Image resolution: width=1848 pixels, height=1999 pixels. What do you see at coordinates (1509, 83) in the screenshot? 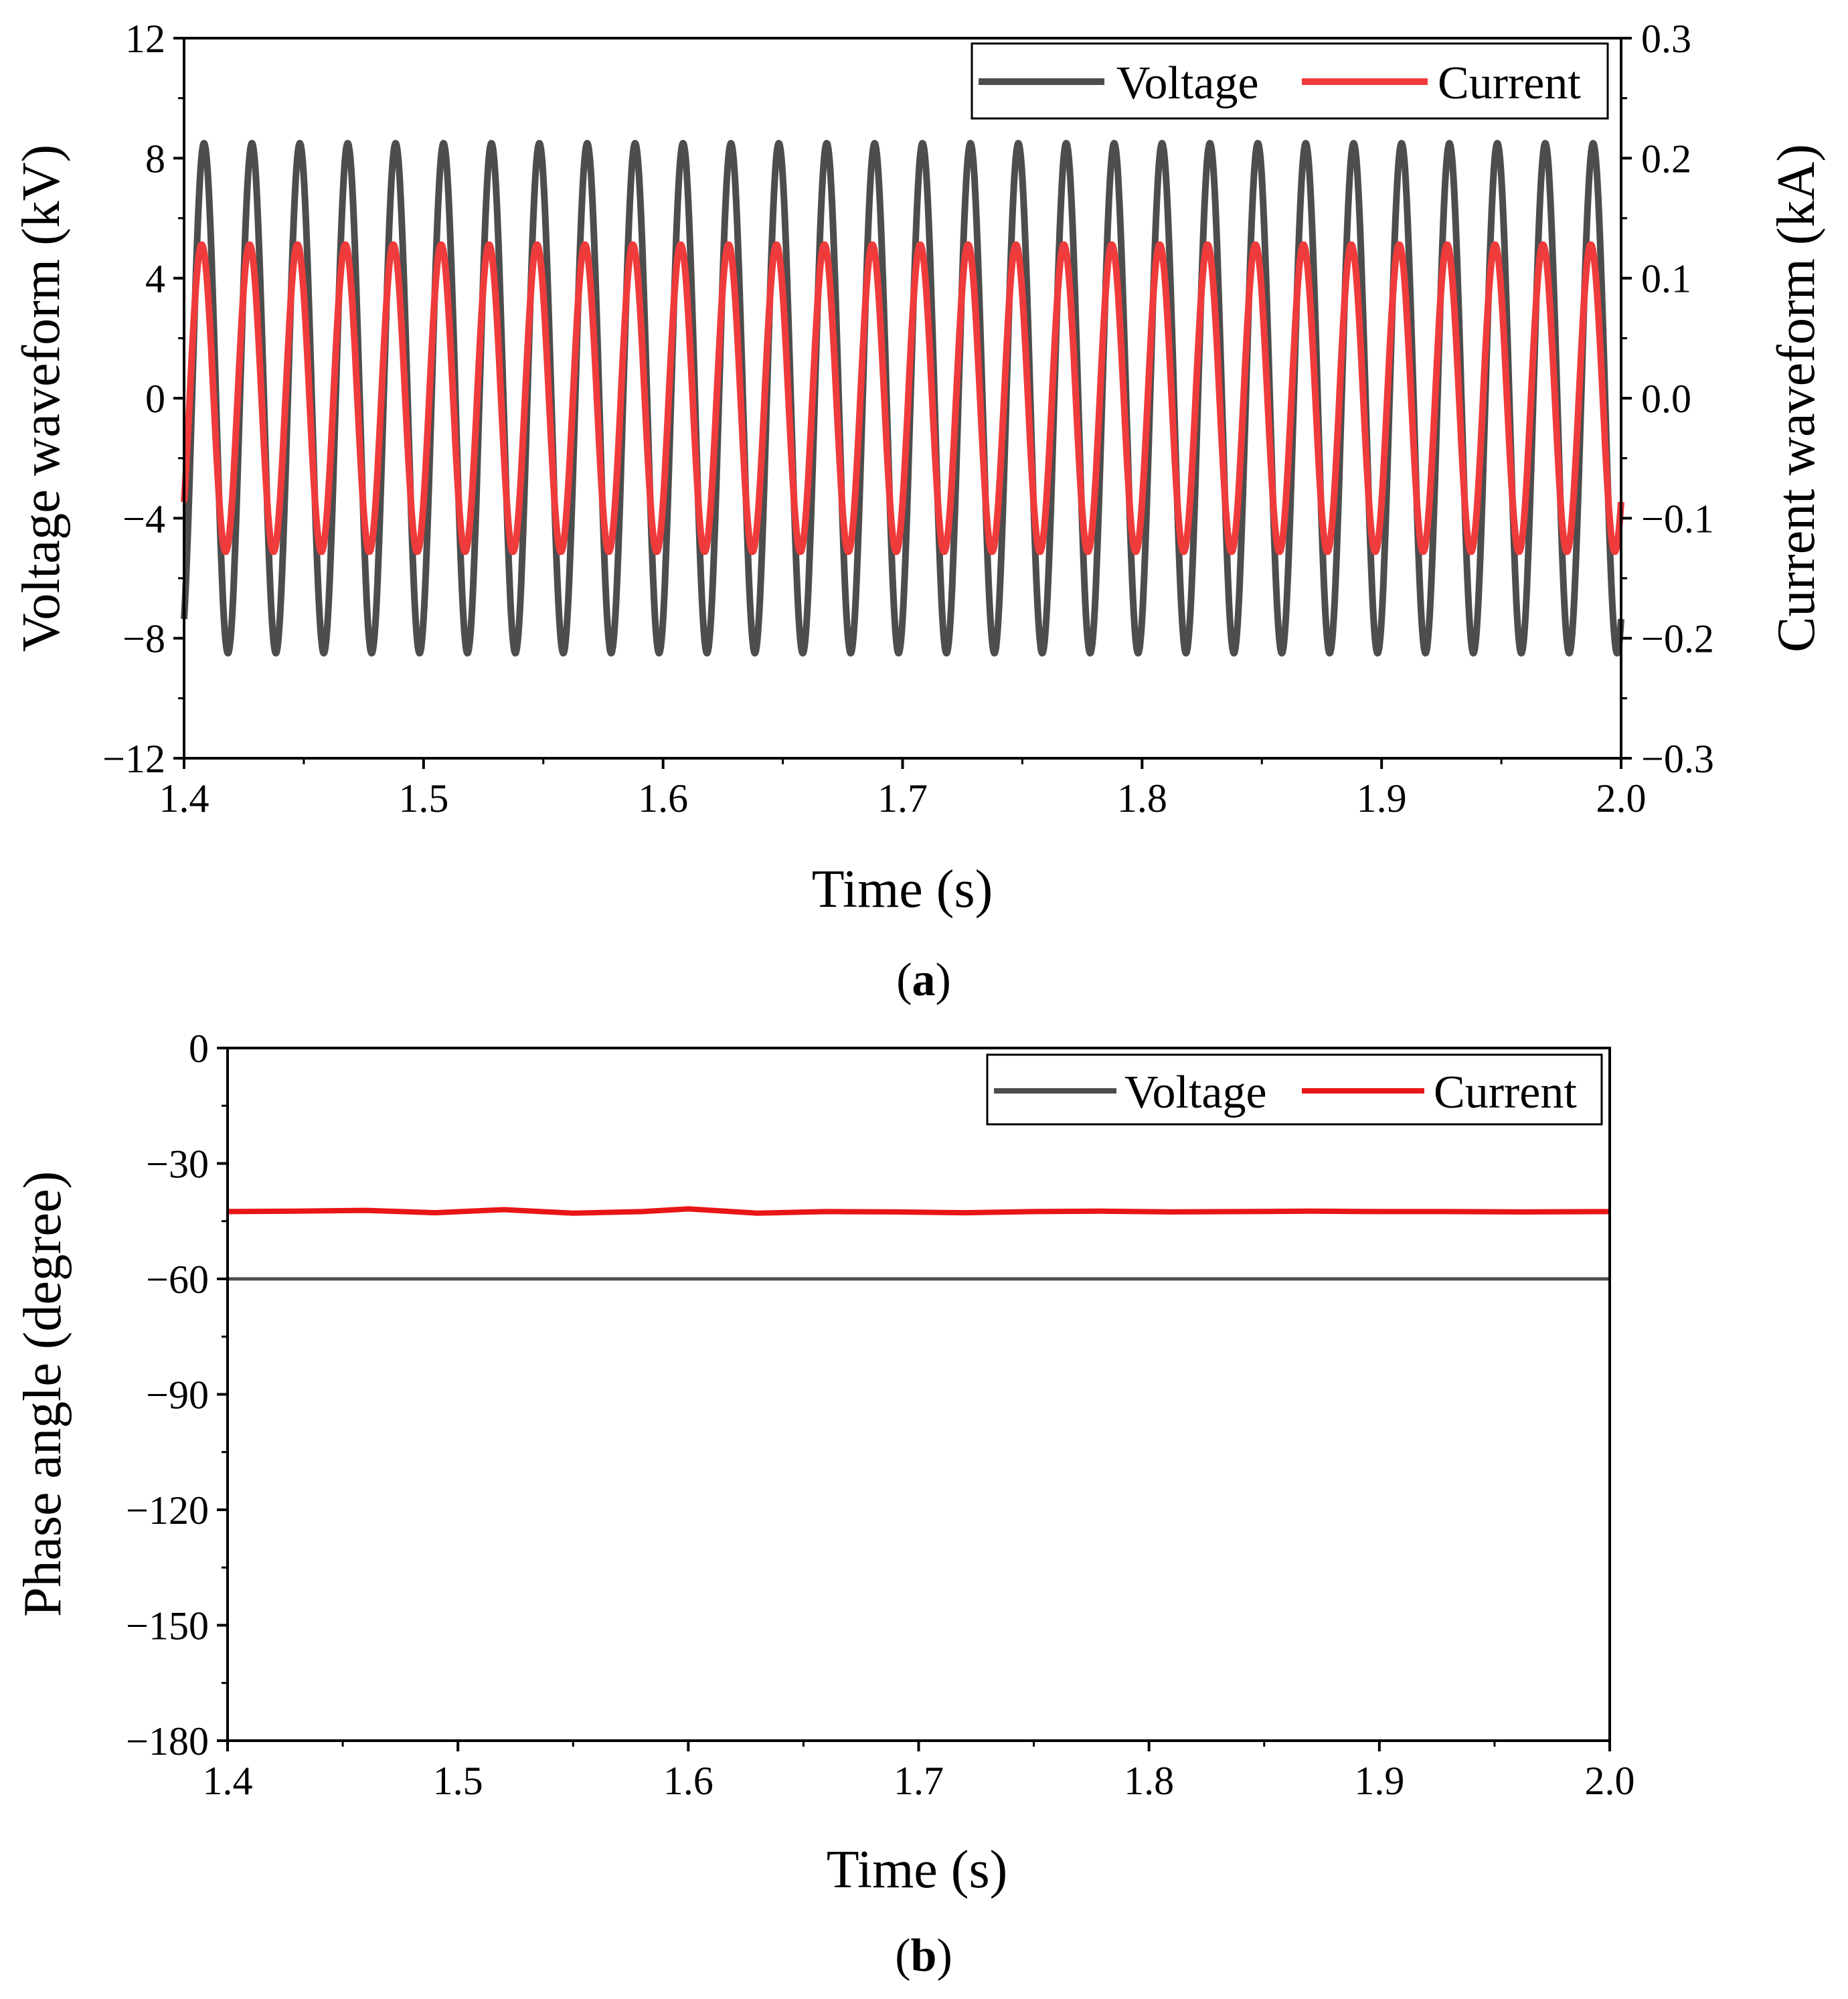
I see `panel-a-legend-current-label: Current` at bounding box center [1509, 83].